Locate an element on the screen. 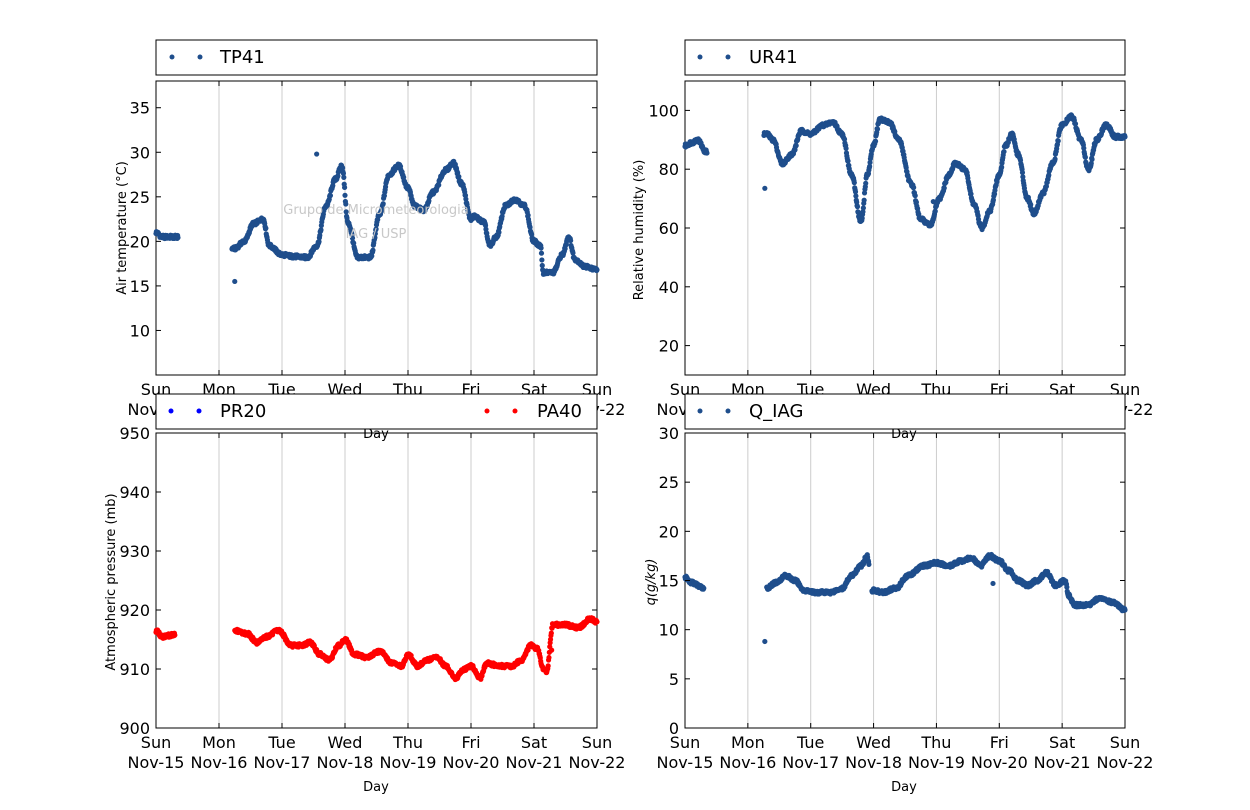  legend-box-temperature is located at coordinates (376, 57).